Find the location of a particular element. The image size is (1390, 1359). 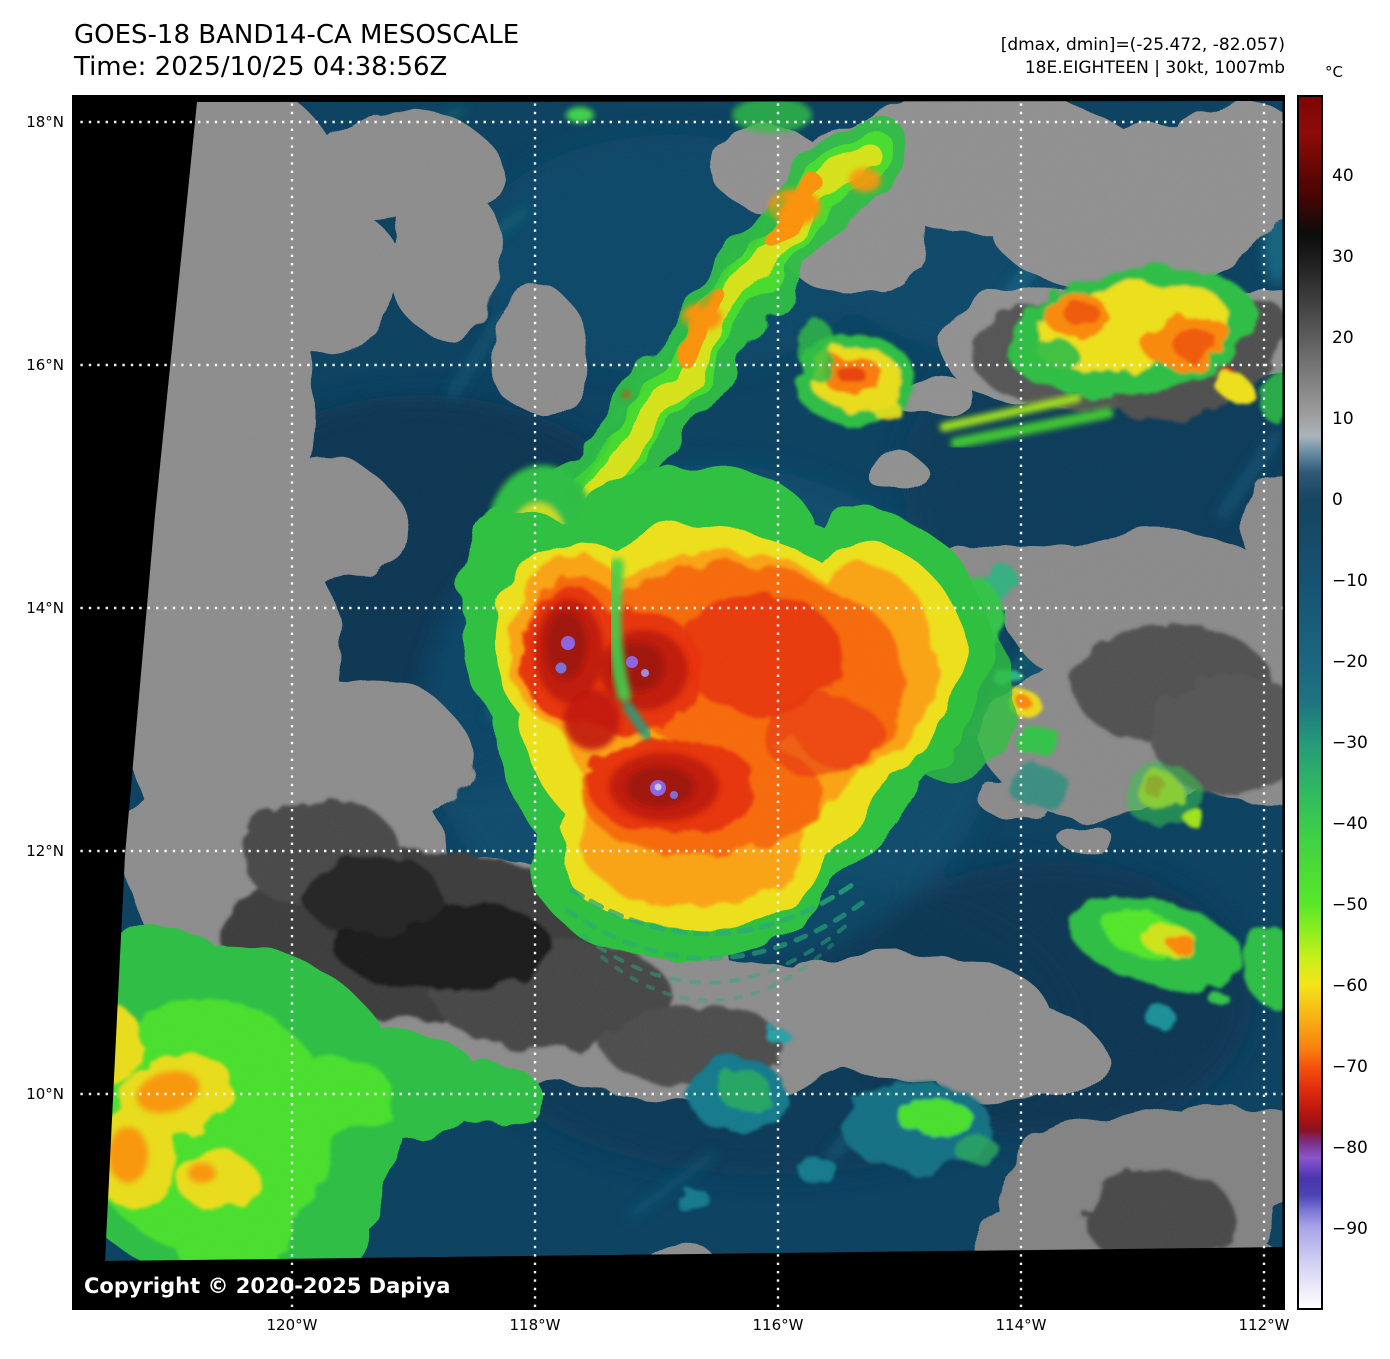

colorbar-tick: −50 is located at coordinates (1350, 905).